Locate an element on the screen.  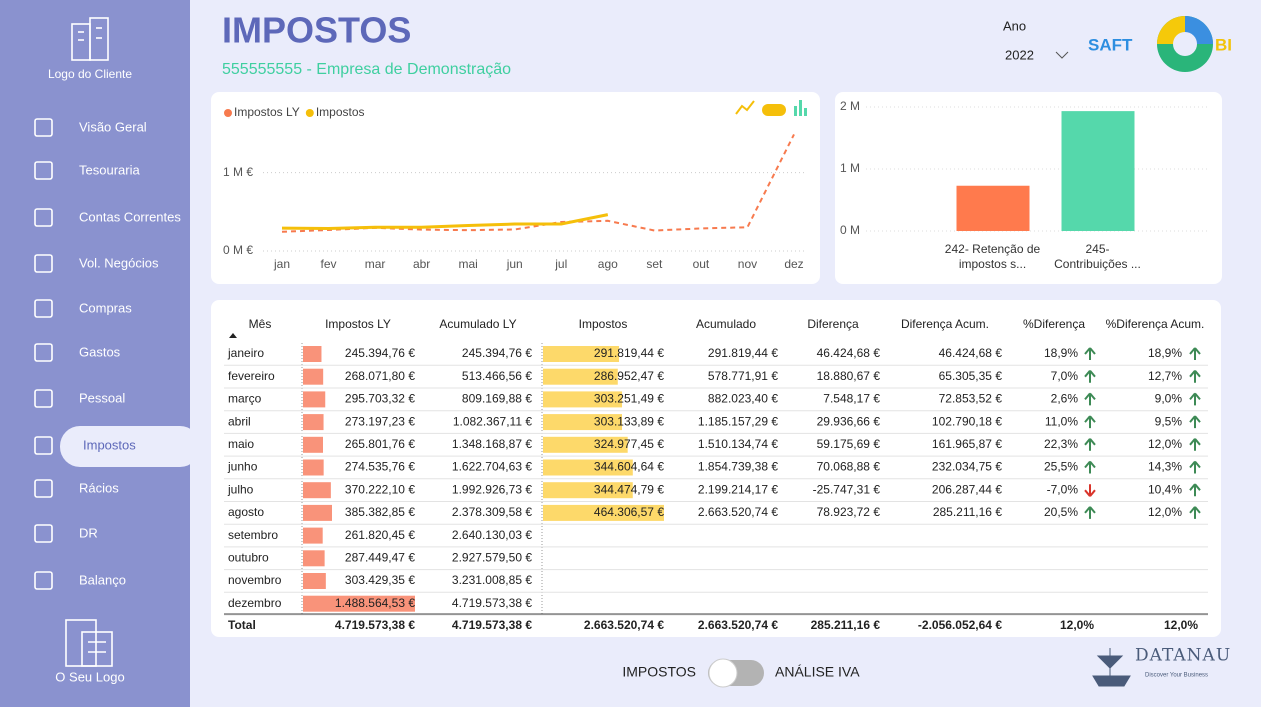
x-tick-label: jun is located at coordinates (514, 264).